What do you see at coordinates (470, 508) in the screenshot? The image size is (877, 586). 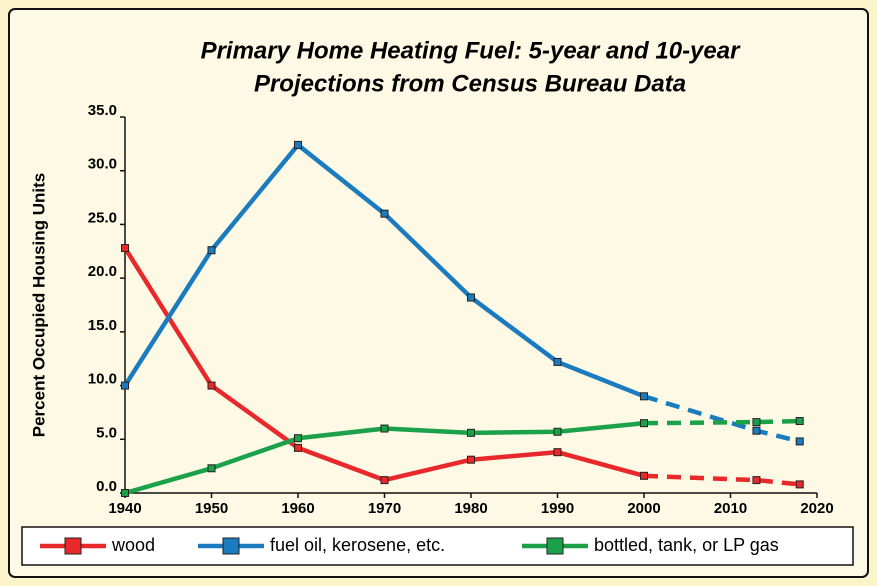 I see `x-tick-label: 1980` at bounding box center [470, 508].